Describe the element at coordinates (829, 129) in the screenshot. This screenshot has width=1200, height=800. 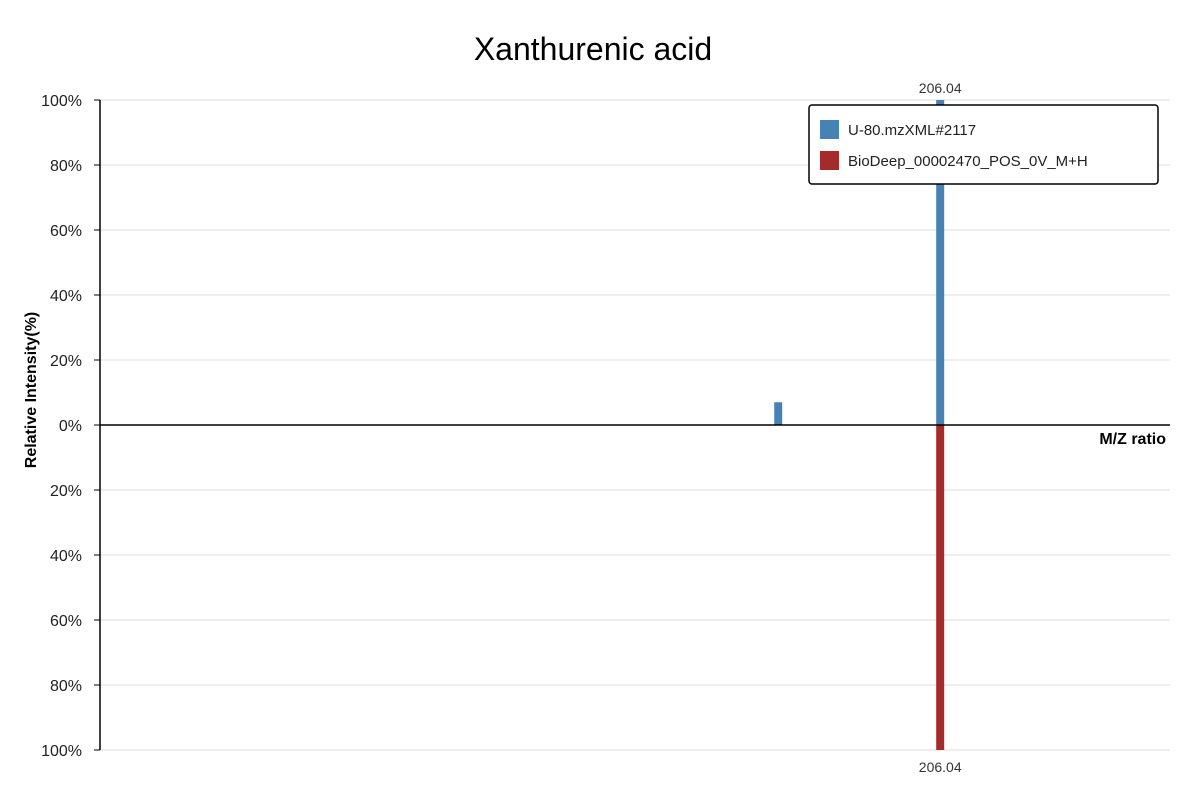
I see `legend-swatch-query` at that location.